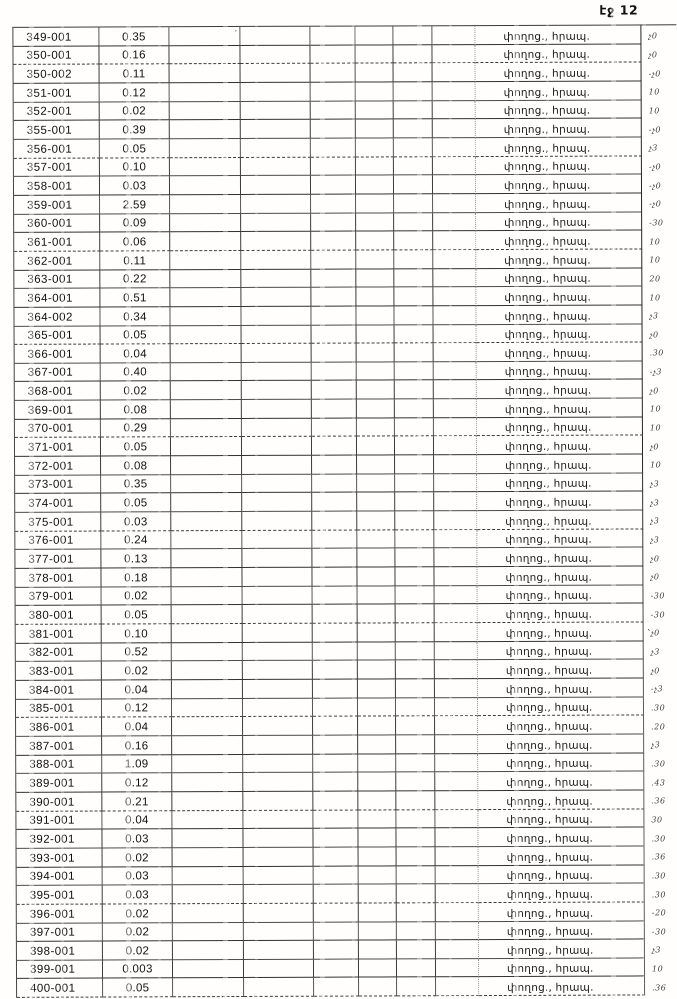 This screenshot has width=677, height=999. Describe the element at coordinates (58, 503) in the screenshot. I see `parcel-code-cell: 374-001` at that location.